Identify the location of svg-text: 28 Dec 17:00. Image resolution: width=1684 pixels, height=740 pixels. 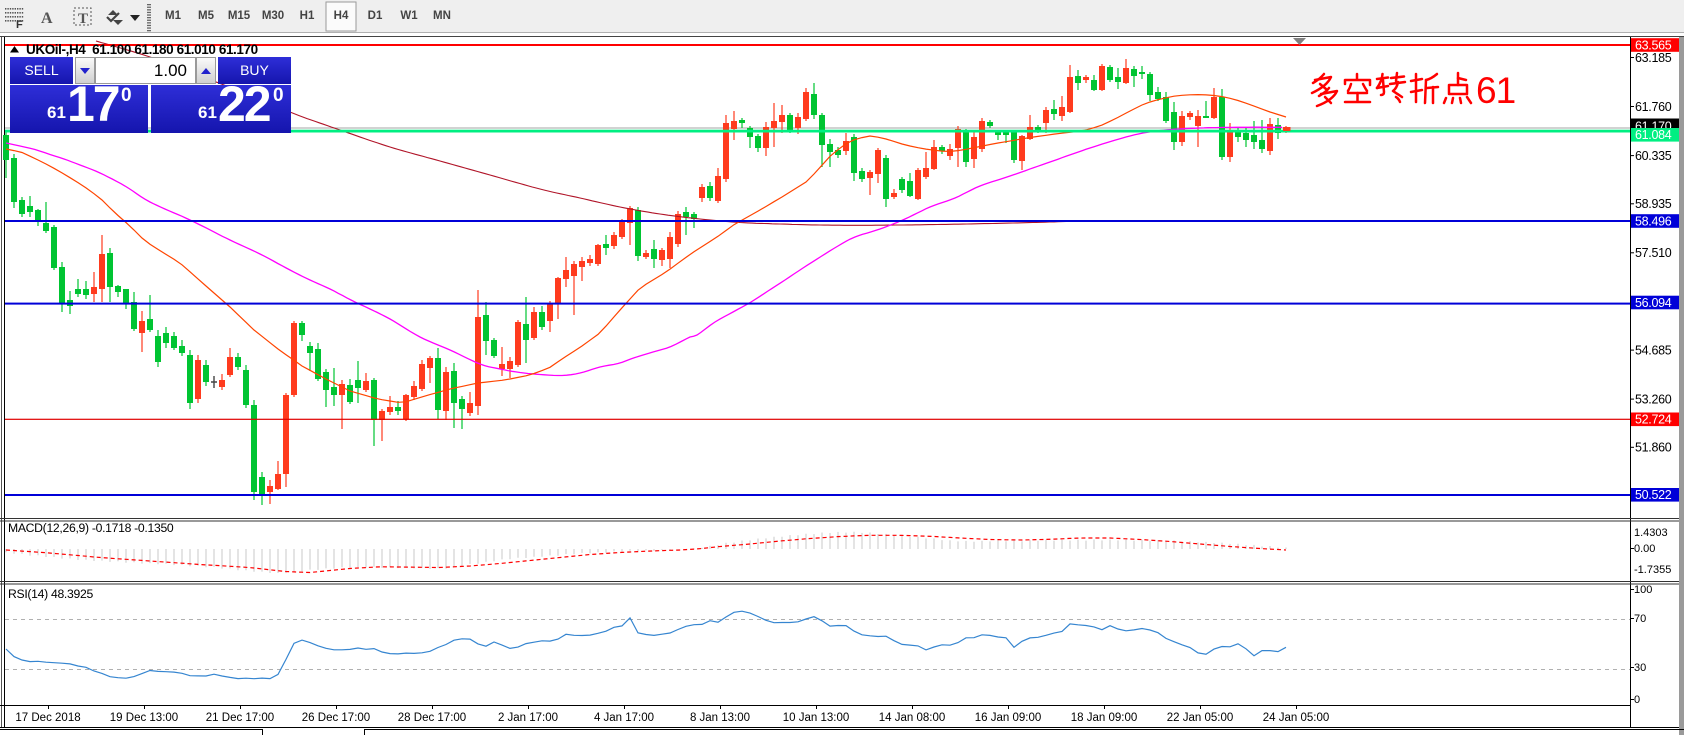
(432, 718).